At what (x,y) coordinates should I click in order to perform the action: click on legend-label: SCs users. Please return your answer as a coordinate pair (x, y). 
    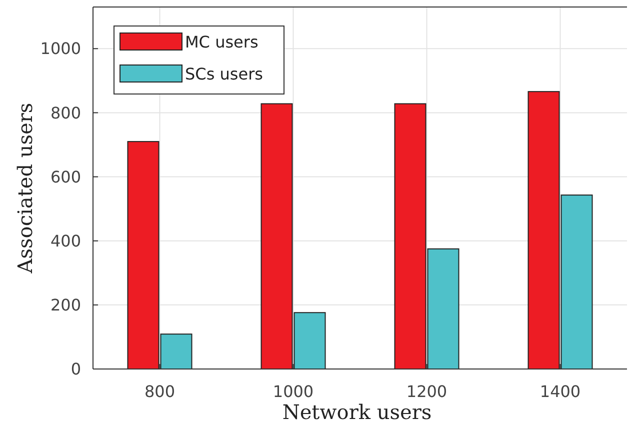
    Looking at the image, I should click on (224, 74).